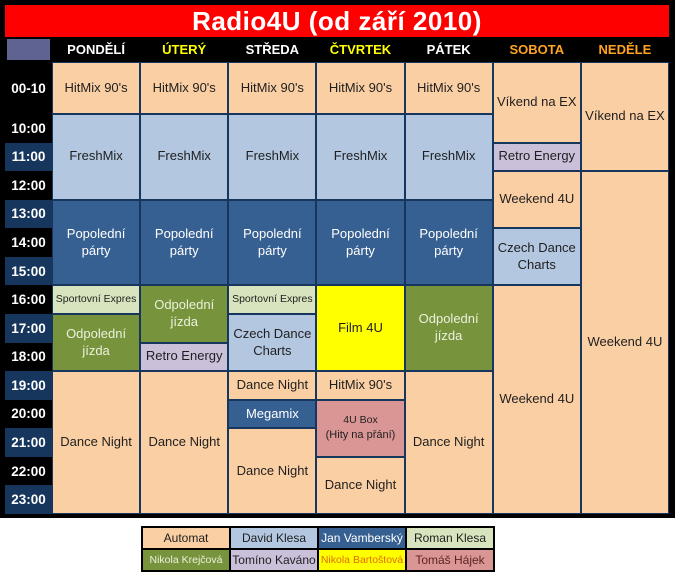 This screenshot has width=675, height=574. Describe the element at coordinates (28, 385) in the screenshot. I see `time-label: 19:00` at that location.